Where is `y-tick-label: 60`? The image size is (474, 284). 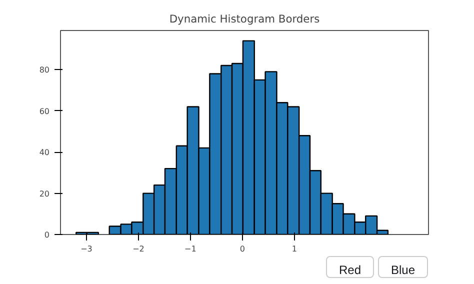 y-tick-label: 60 is located at coordinates (44, 111).